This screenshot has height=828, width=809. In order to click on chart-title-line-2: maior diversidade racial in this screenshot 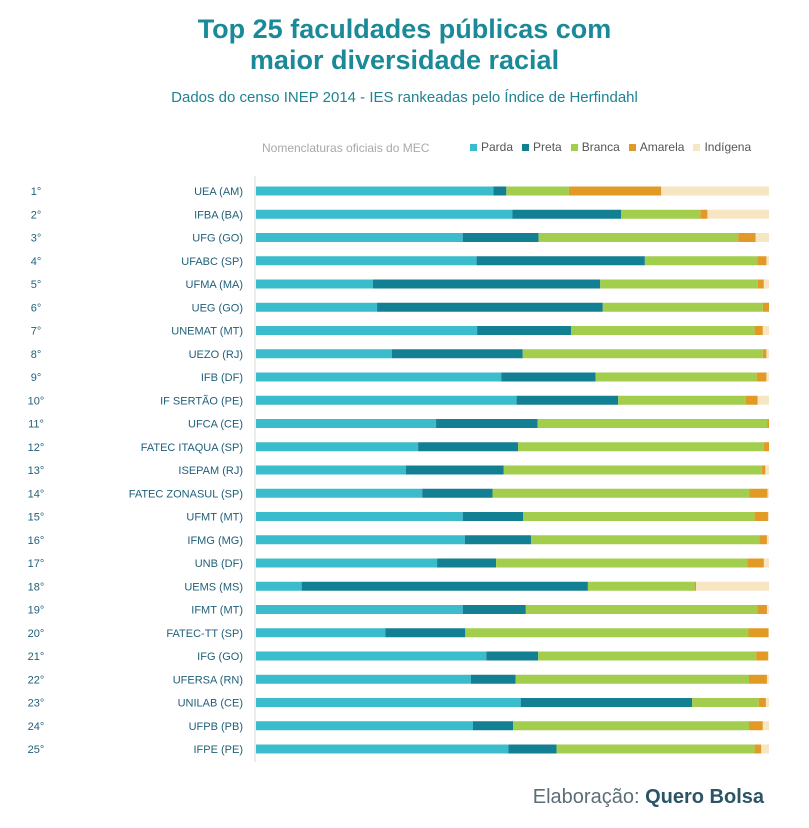, I will do `click(404, 60)`.